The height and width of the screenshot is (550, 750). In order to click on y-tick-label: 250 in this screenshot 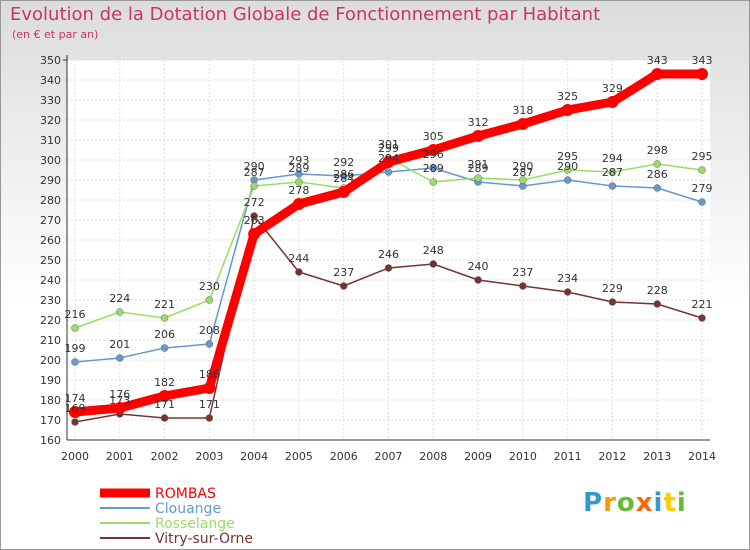, I will do `click(50, 260)`.